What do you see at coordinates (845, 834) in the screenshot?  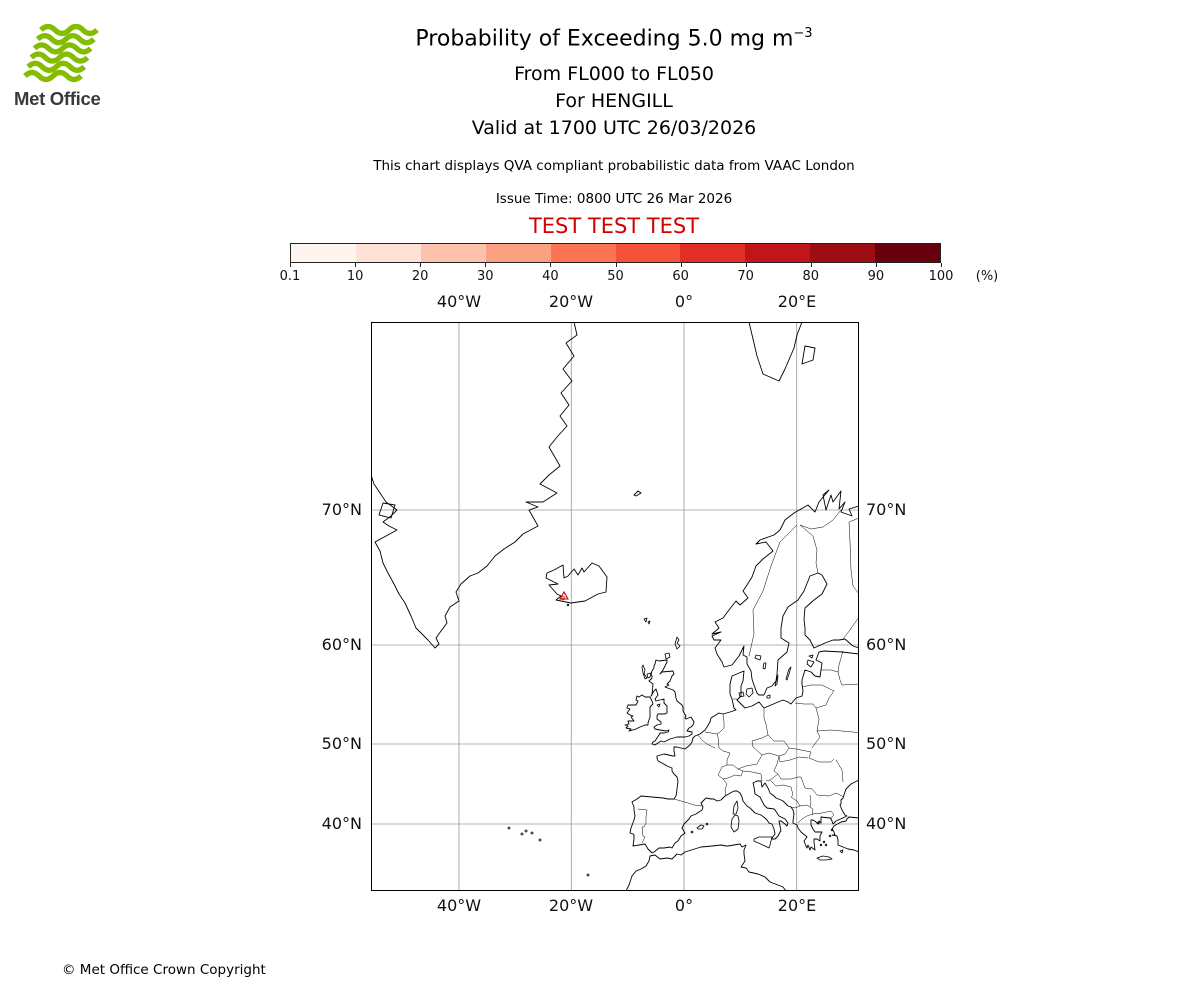 I see `coast-anatolia` at bounding box center [845, 834].